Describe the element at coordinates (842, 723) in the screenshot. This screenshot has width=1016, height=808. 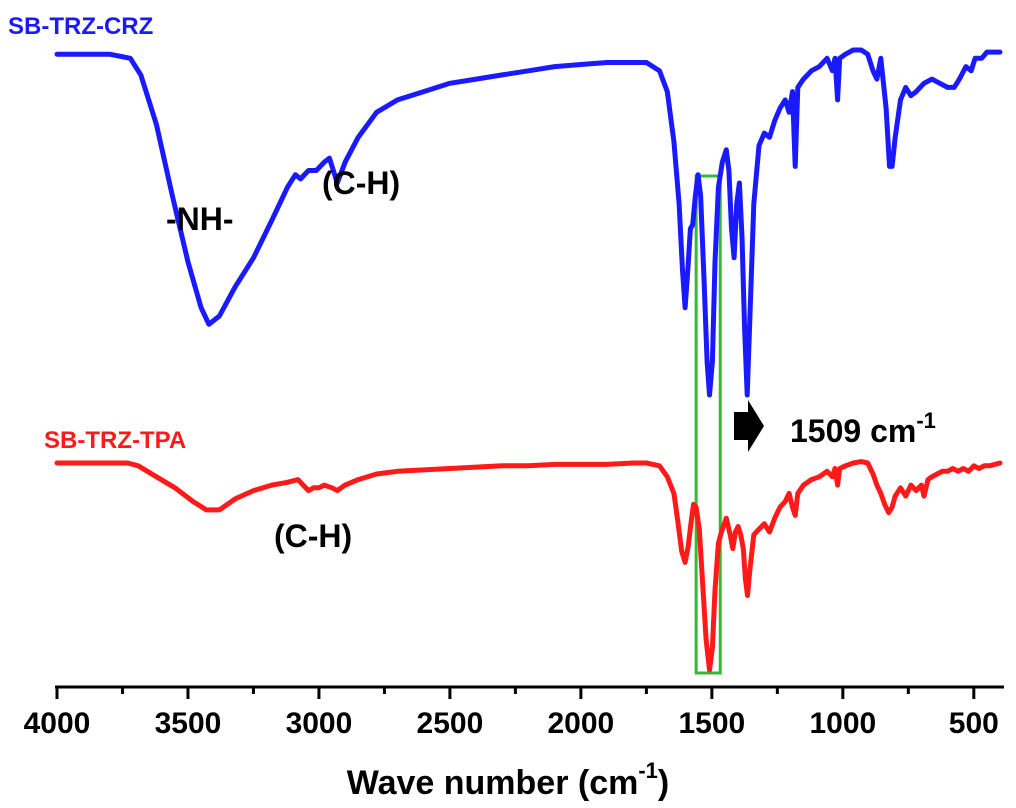
I see `x-tick-label: 1000` at that location.